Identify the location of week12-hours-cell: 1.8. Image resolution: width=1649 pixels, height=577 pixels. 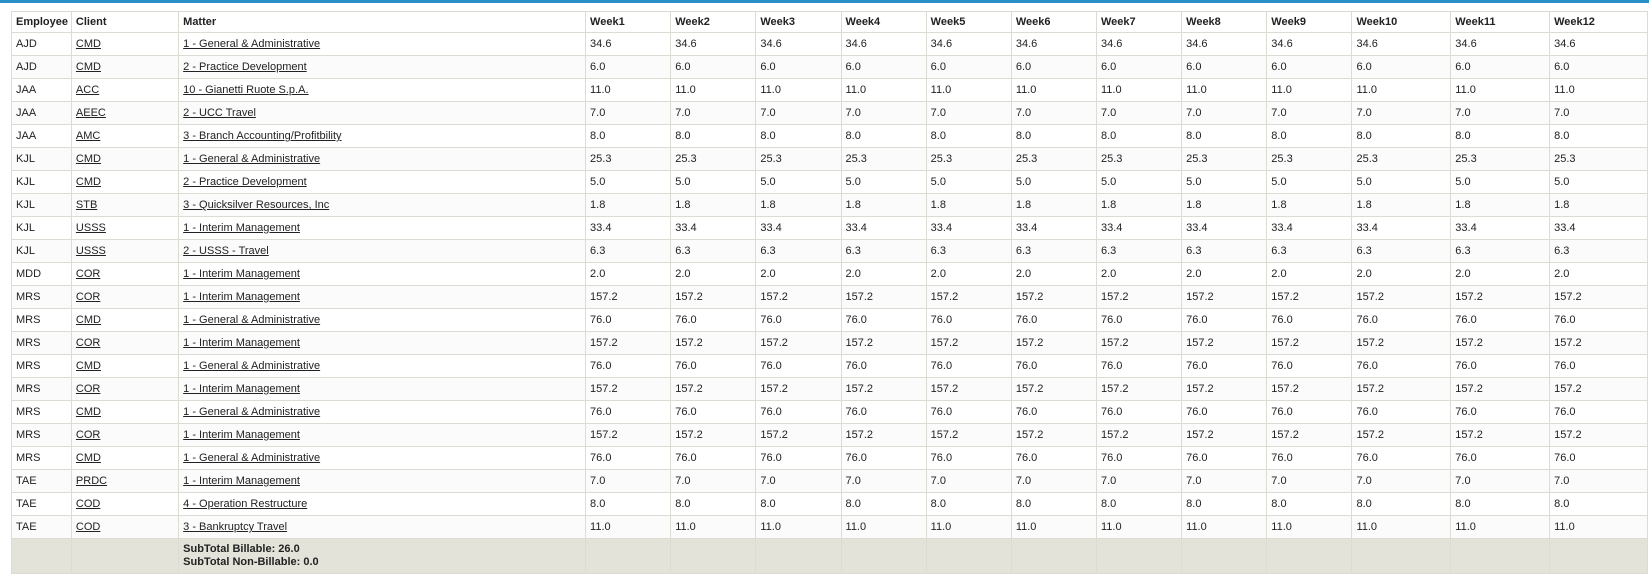
(1598, 205).